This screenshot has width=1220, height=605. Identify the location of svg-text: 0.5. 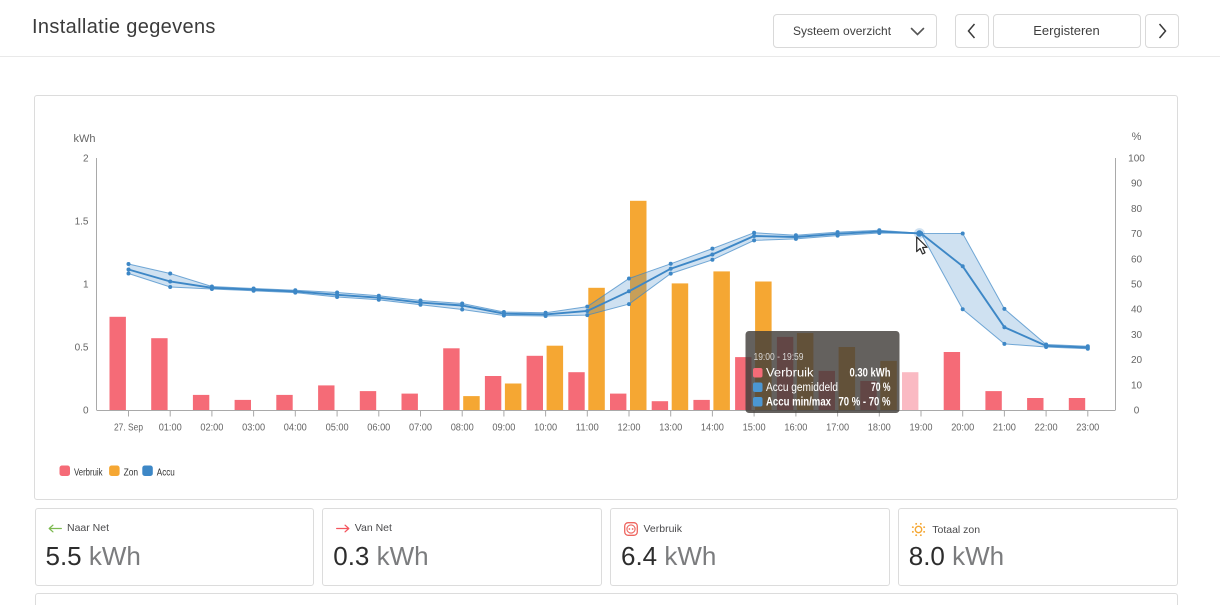
(81, 348).